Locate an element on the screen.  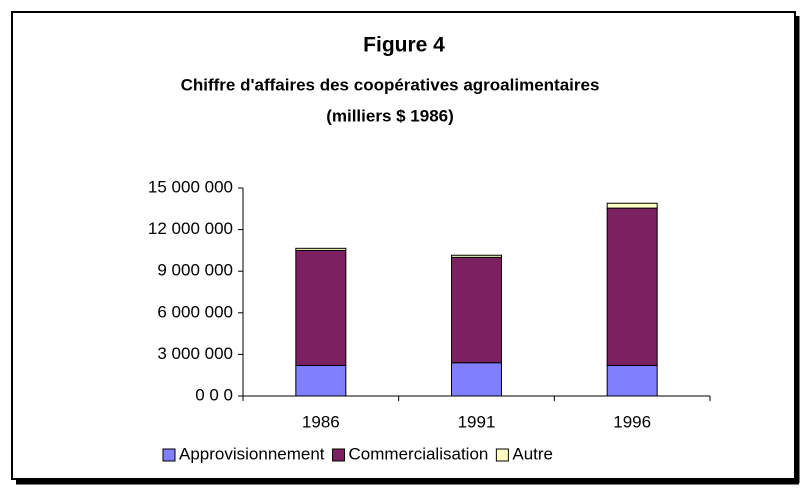
legend-label: Commercialisation is located at coordinates (419, 453).